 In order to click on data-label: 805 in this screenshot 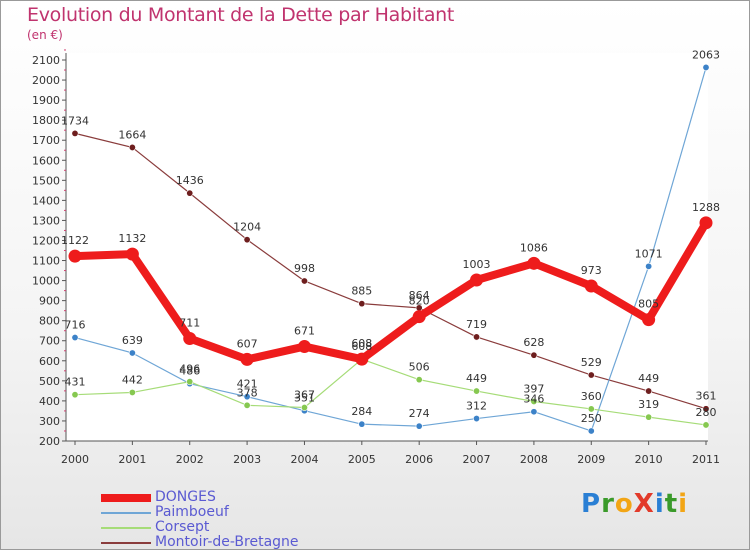, I will do `click(648, 304)`.